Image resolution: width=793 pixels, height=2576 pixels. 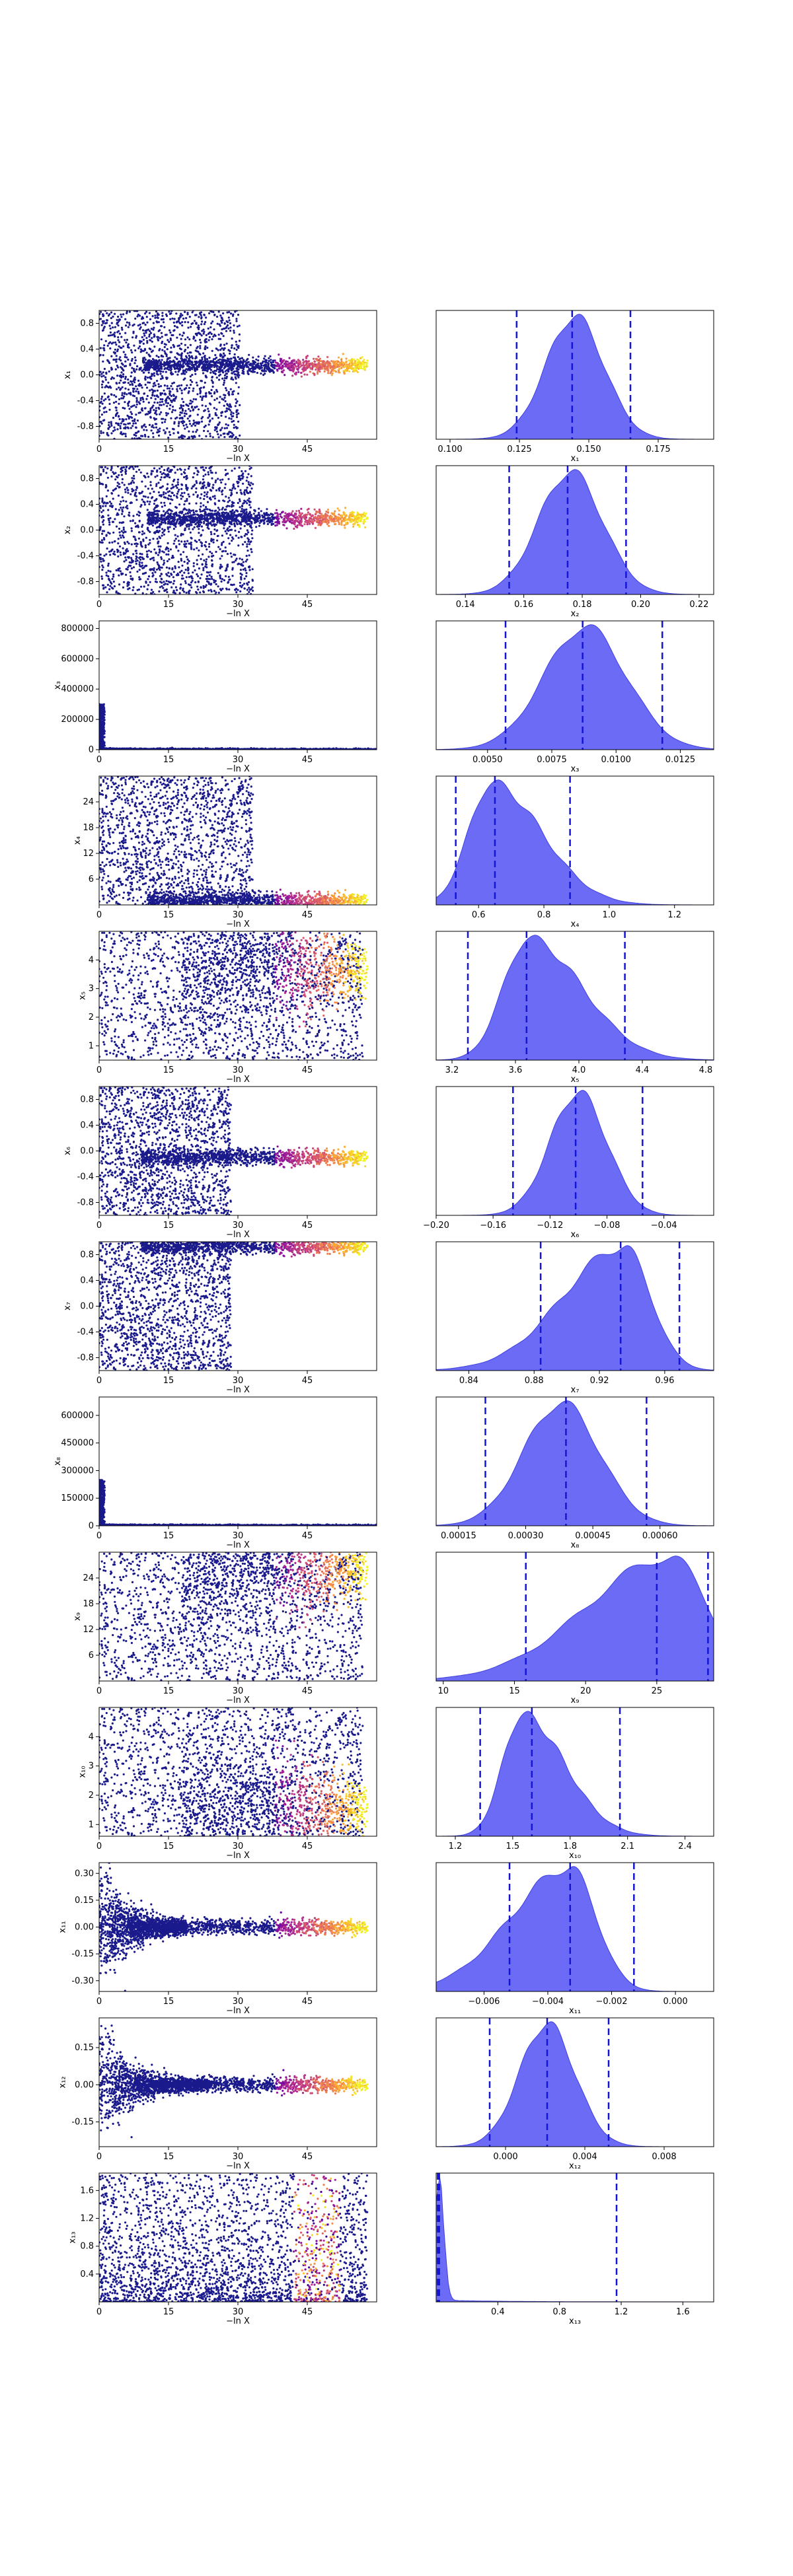 What do you see at coordinates (87, 2048) in the screenshot?
I see `trace-ytick: 0.15` at bounding box center [87, 2048].